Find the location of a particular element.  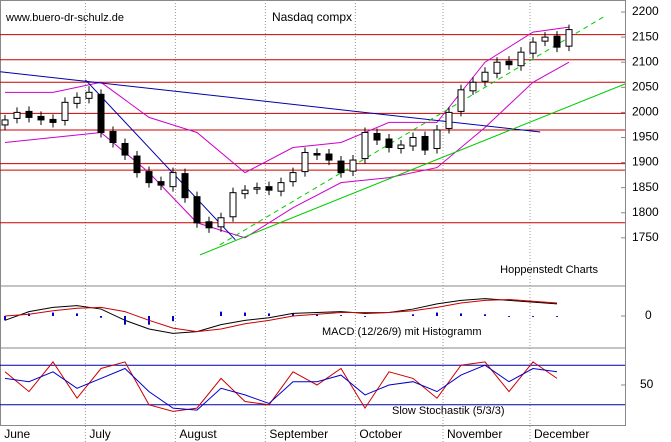

stochastic-k is located at coordinates (281, 386).